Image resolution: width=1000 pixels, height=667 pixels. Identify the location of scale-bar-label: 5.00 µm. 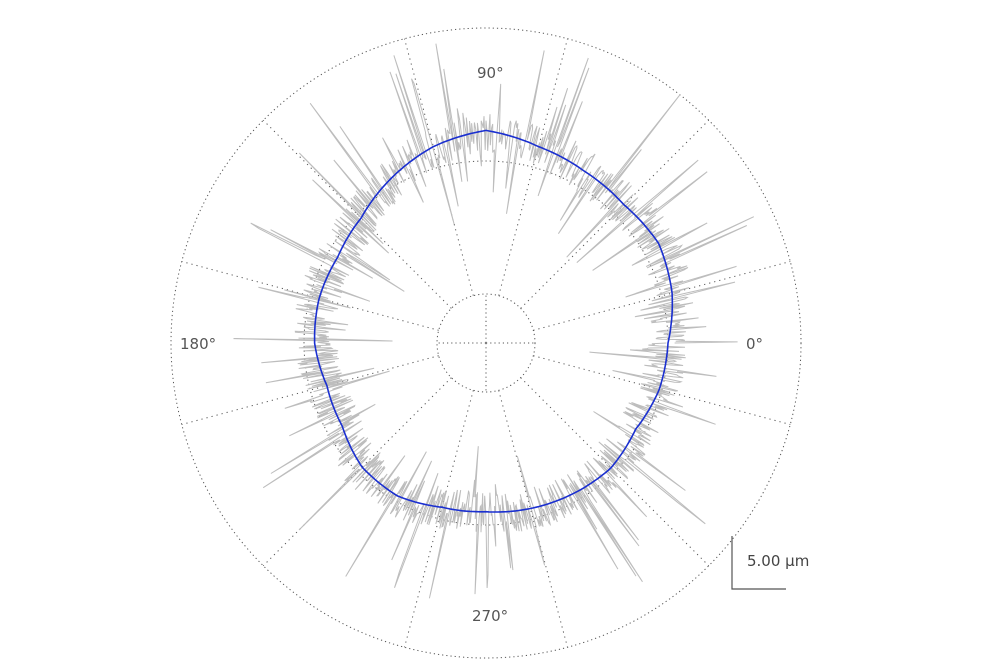
(778, 561).